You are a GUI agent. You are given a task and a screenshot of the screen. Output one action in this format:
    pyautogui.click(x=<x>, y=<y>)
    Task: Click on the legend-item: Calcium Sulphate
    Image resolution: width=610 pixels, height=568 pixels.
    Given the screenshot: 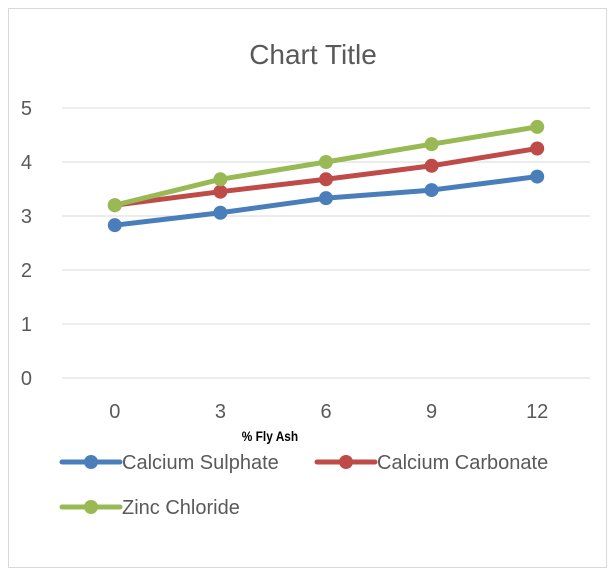 What is the action you would take?
    pyautogui.click(x=169, y=463)
    